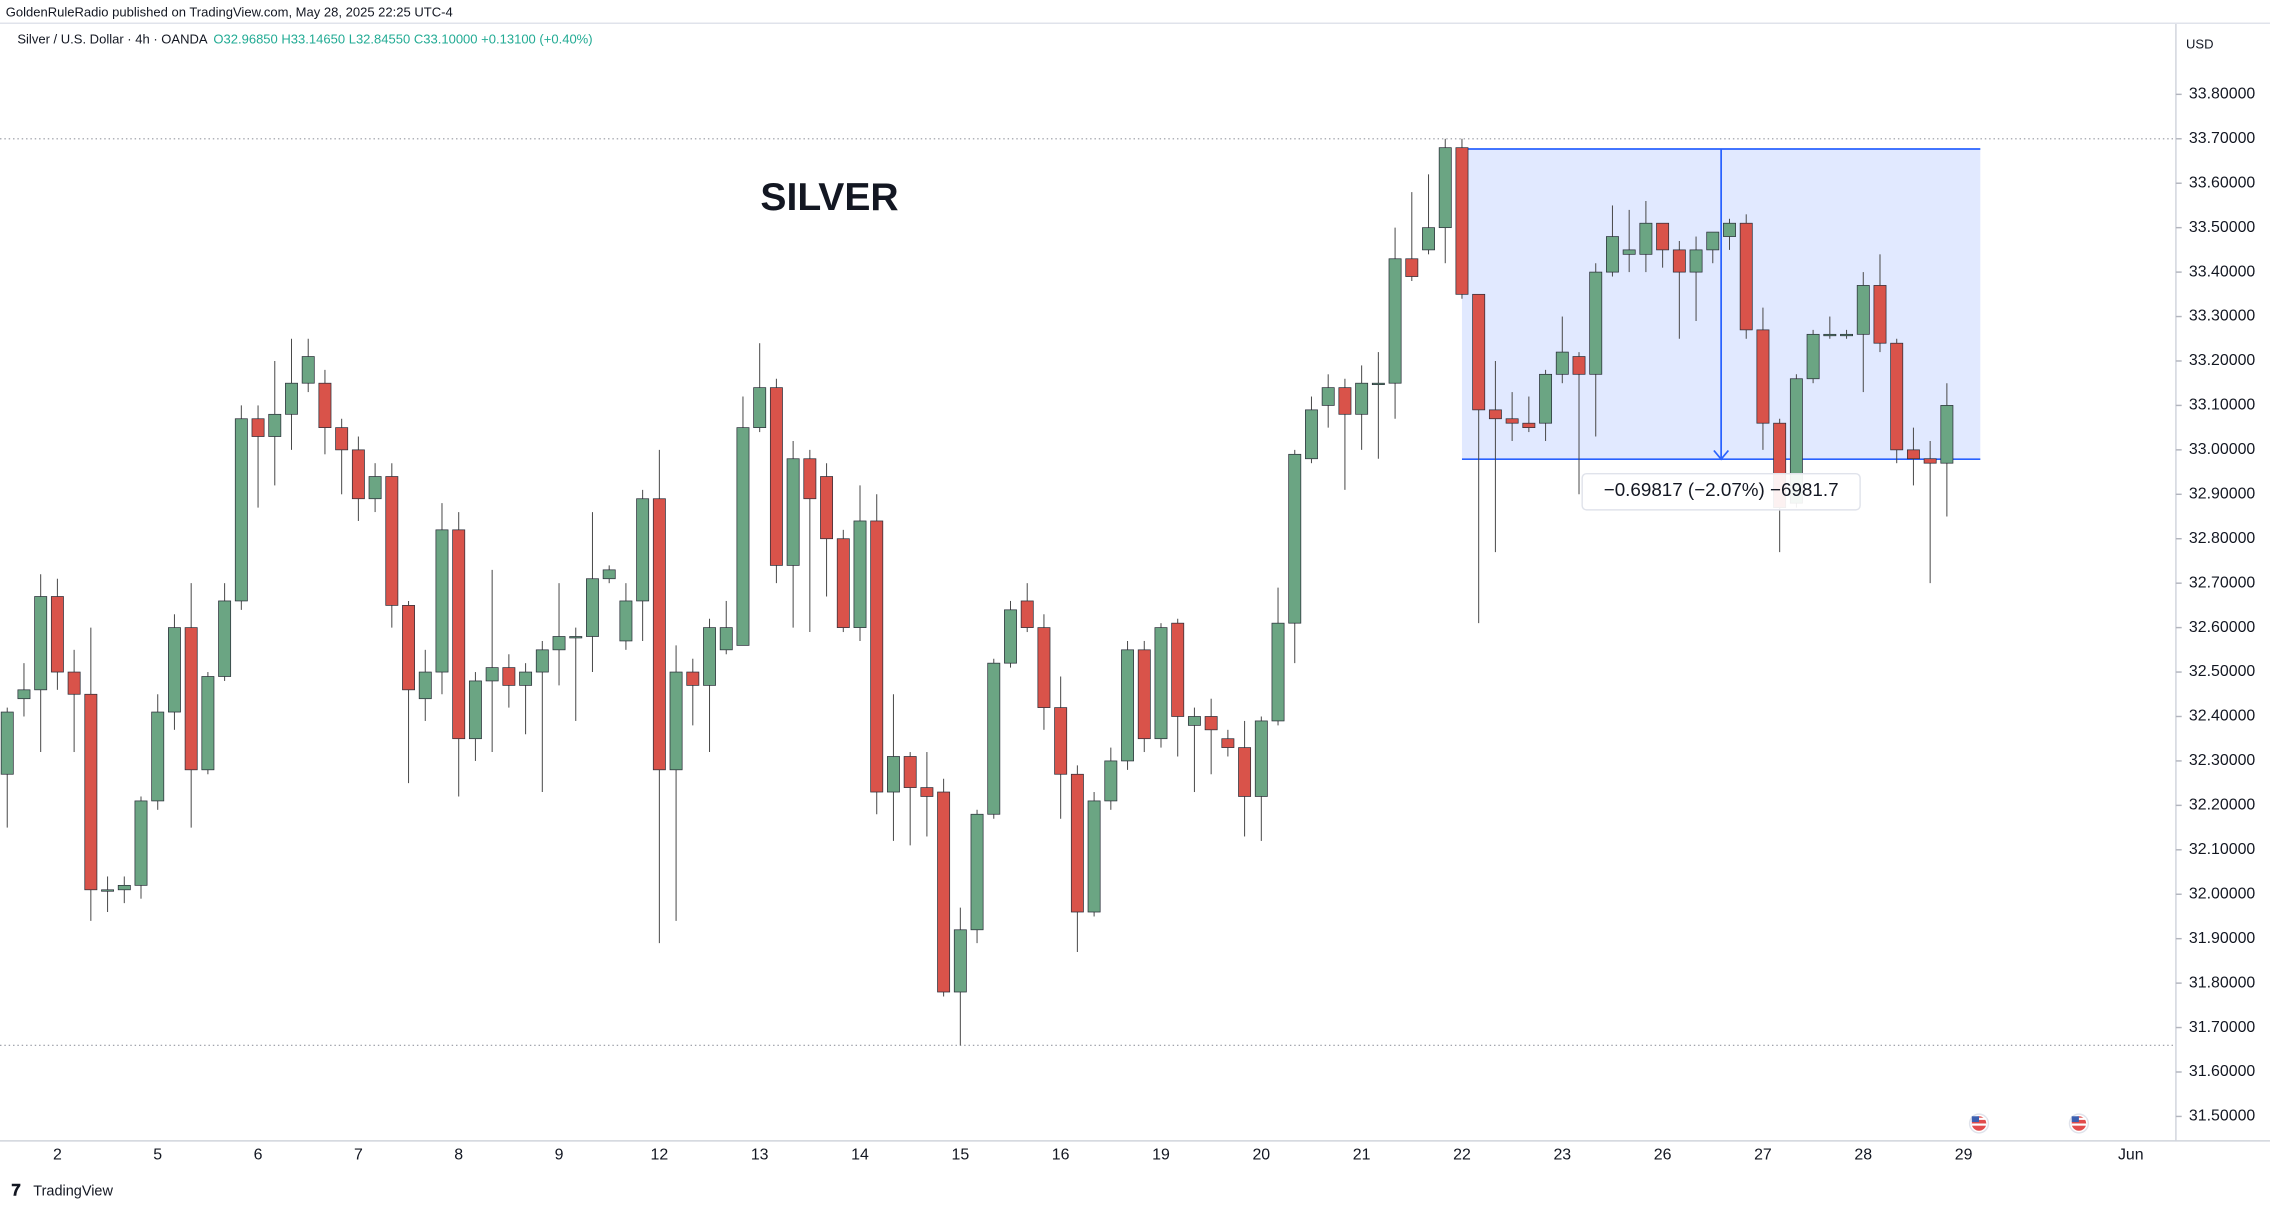 The height and width of the screenshot is (1209, 2270). I want to click on y-tick-label: 33.70000, so click(2222, 138).